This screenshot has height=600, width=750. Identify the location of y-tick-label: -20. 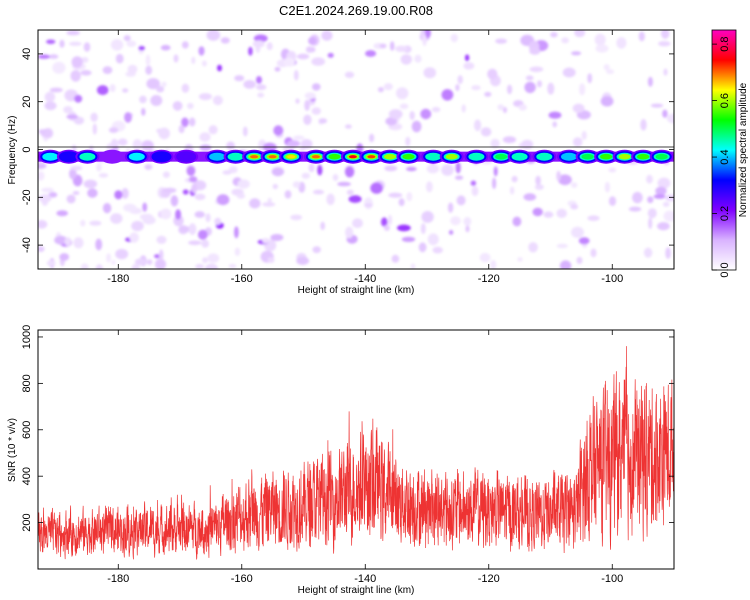
(27, 197).